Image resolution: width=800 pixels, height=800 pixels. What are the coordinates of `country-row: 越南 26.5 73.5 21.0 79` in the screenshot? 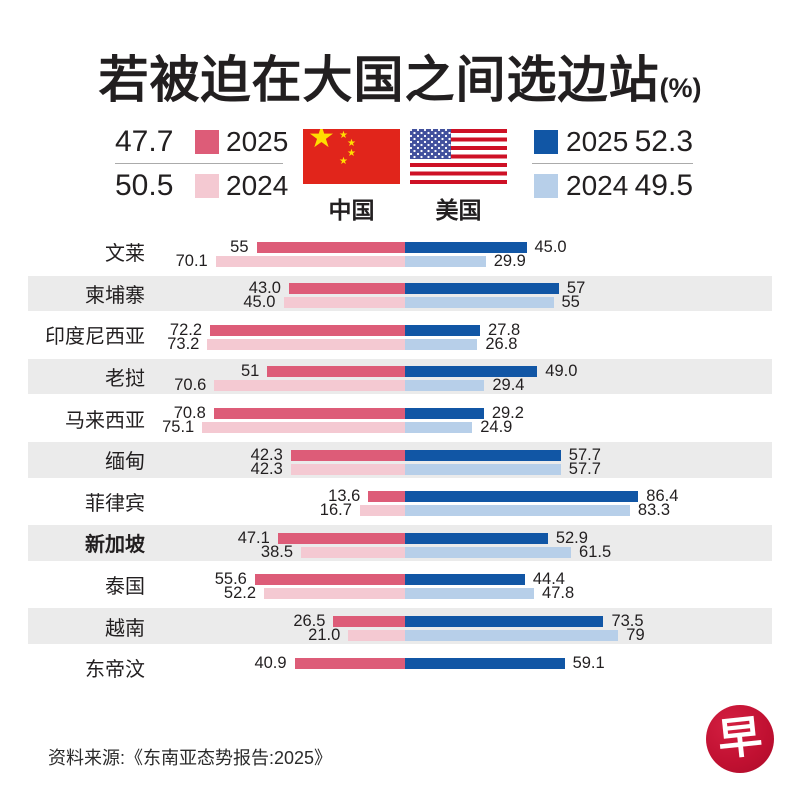 It's located at (400, 626).